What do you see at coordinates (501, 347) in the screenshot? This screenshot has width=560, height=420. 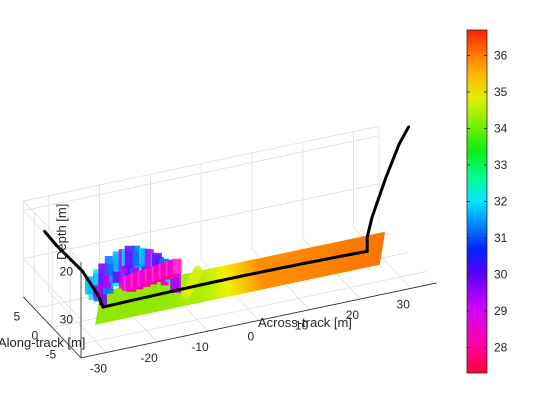 I see `colorbar-tick-label: 28` at bounding box center [501, 347].